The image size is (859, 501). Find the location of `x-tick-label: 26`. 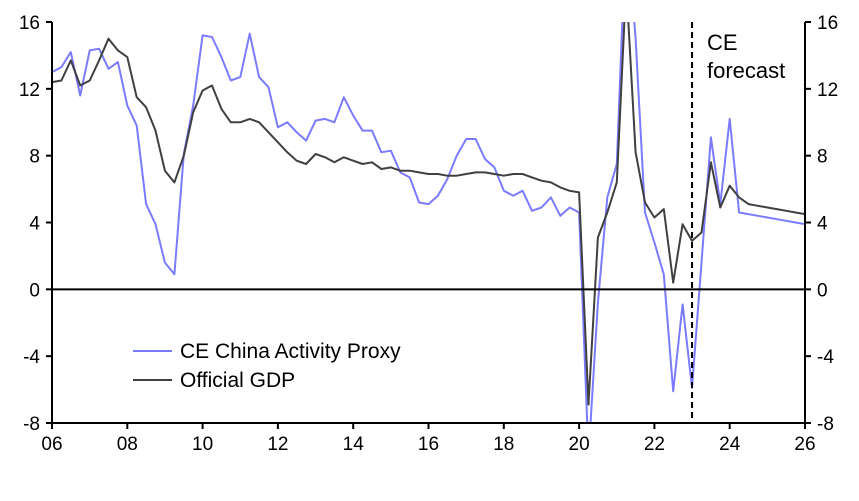

x-tick-label: 26 is located at coordinates (804, 444).